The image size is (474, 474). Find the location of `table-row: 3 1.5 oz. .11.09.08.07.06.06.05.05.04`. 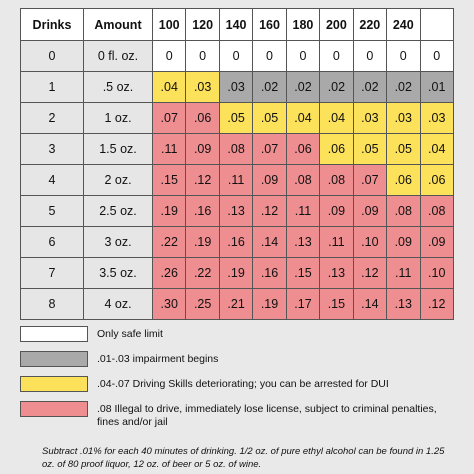

table-row: 3 1.5 oz. .11.09.08.07.06.06.05.05.04 is located at coordinates (237, 149).